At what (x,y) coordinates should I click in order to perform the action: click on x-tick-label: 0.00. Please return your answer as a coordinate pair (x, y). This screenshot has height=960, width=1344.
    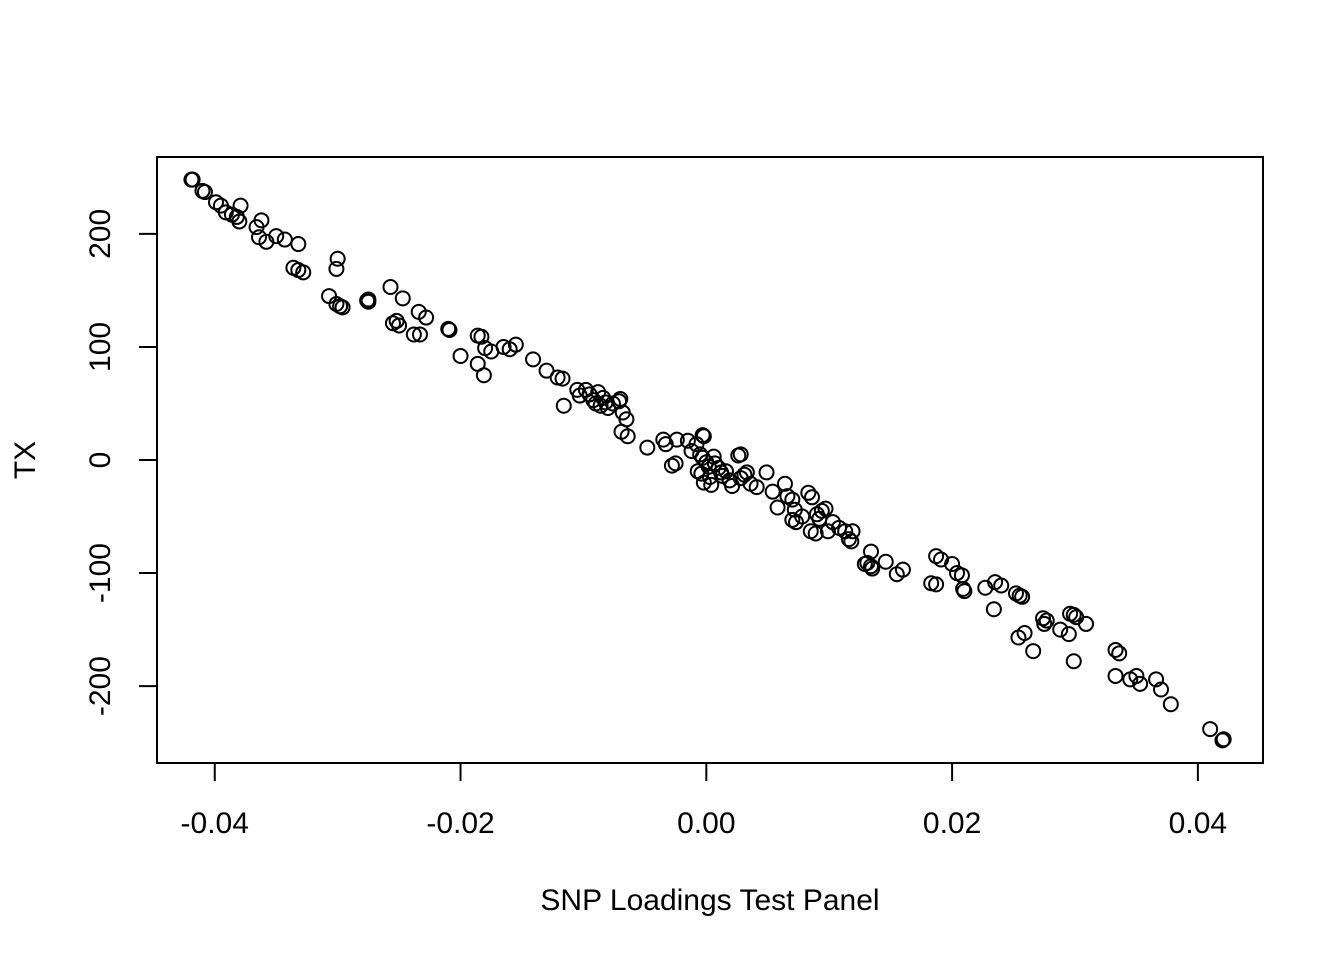
    Looking at the image, I should click on (706, 823).